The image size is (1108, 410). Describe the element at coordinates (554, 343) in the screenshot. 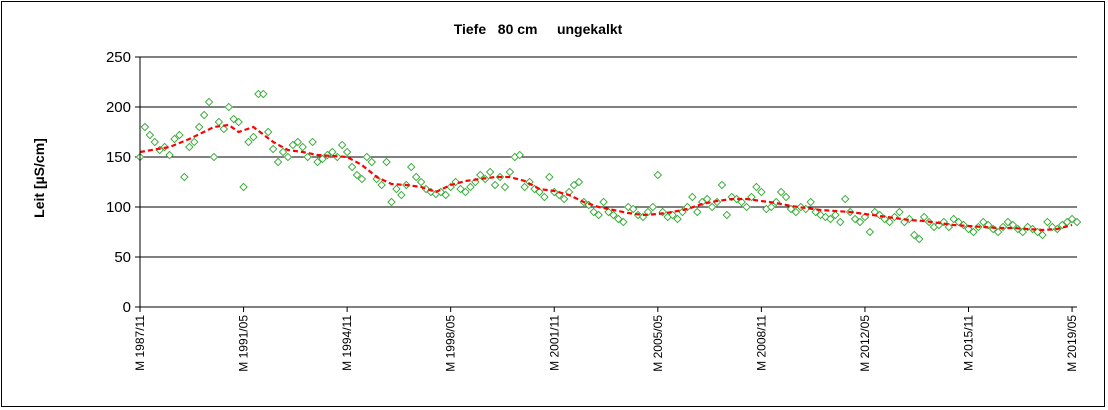

I see `x-tick-label: M 2001/11` at that location.